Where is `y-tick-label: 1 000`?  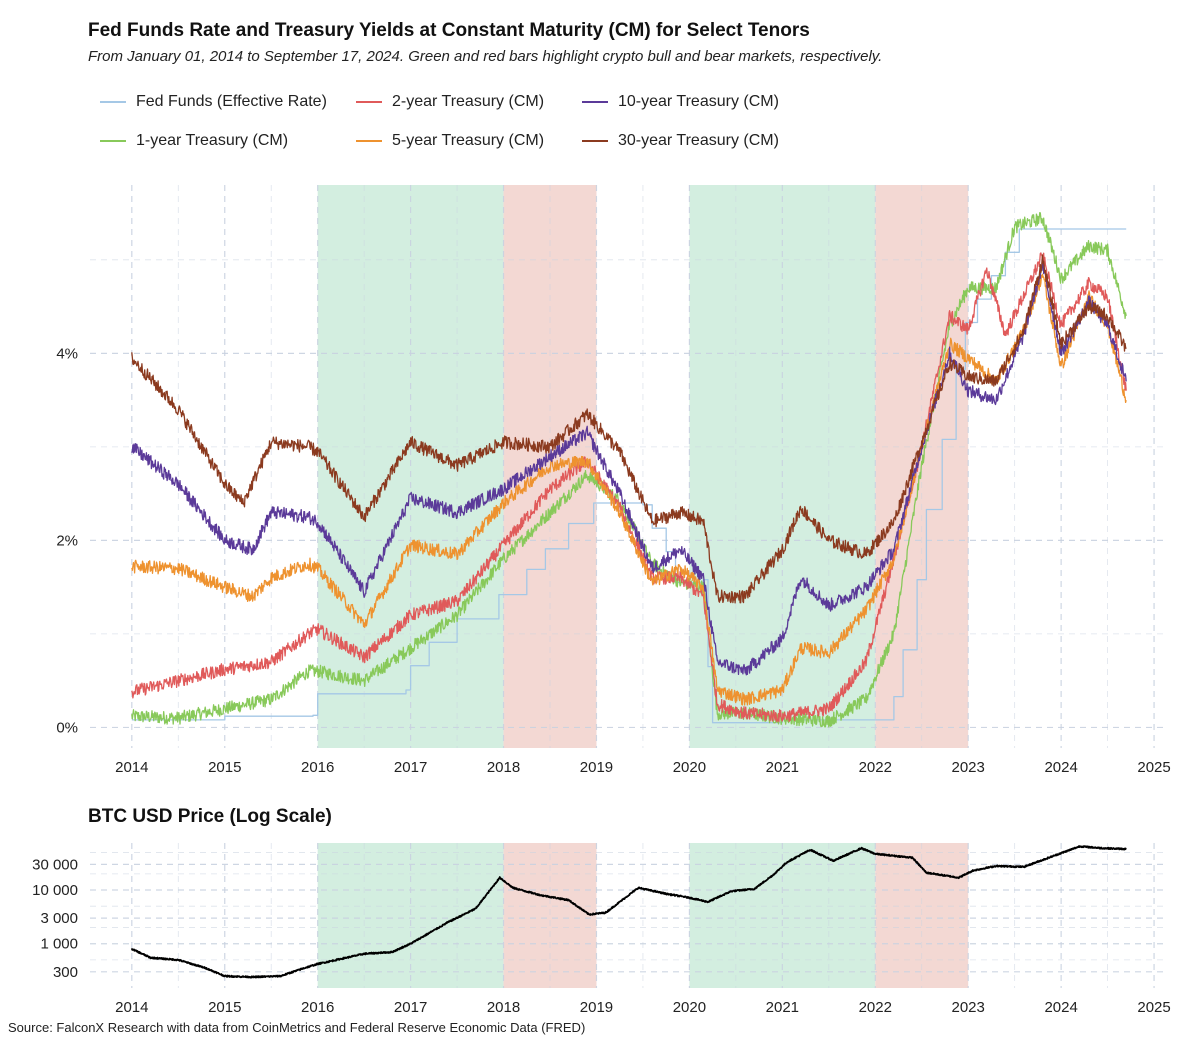
y-tick-label: 1 000 is located at coordinates (59, 944).